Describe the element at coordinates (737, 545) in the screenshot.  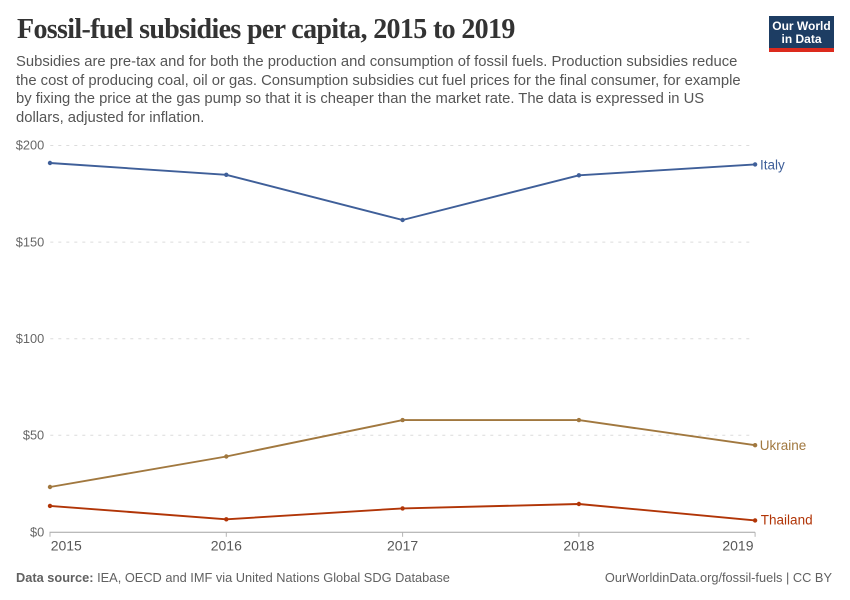
I see `svg-text: 2019` at that location.